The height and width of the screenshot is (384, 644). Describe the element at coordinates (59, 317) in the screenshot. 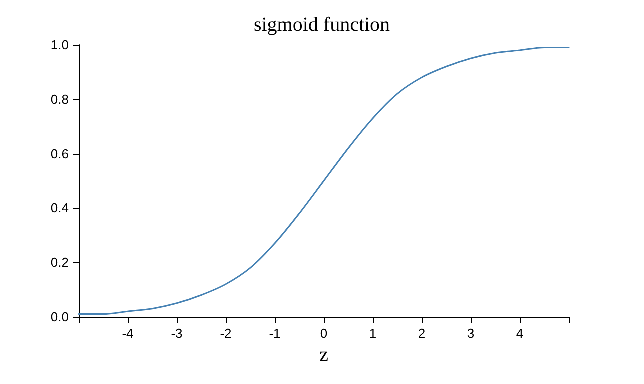

I see `y-tick-label: 0.0` at that location.